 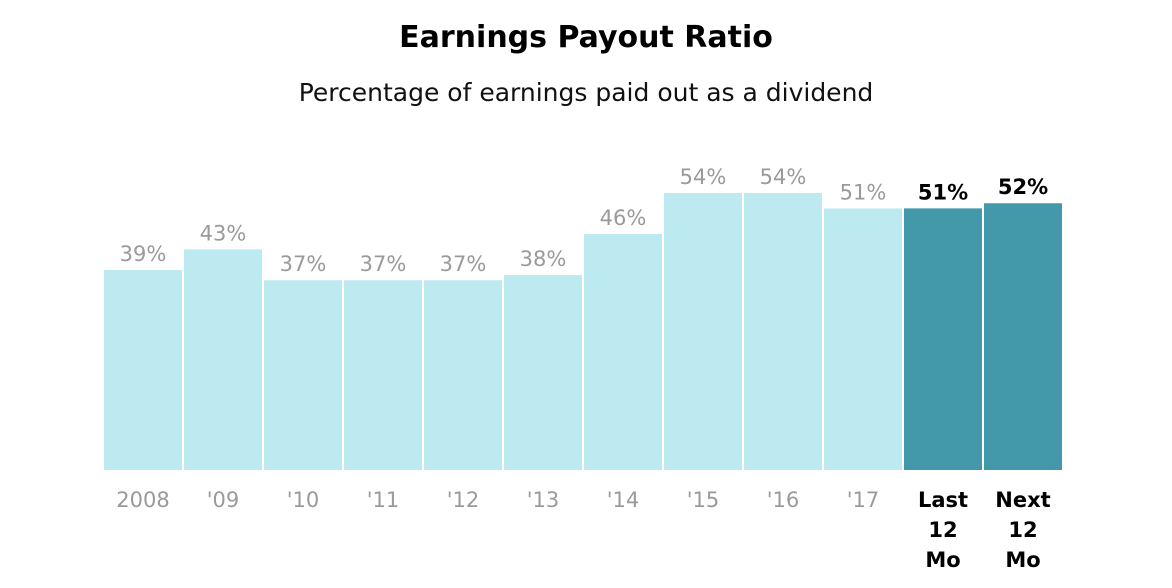 What do you see at coordinates (1023, 187) in the screenshot?
I see `value-label-12: 52%` at bounding box center [1023, 187].